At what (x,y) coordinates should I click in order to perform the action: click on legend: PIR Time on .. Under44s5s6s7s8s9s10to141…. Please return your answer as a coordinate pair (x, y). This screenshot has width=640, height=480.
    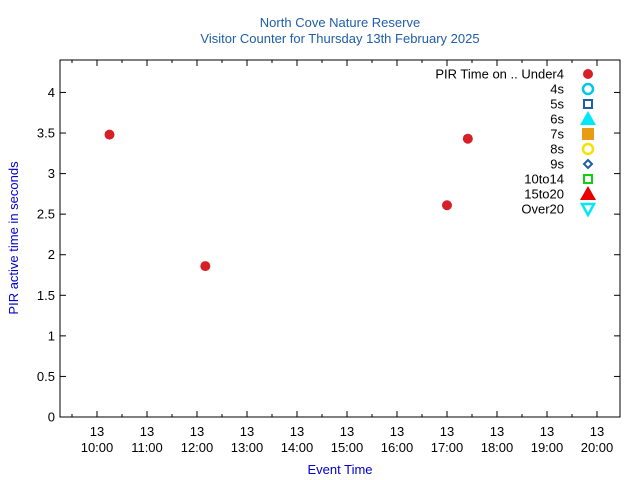
    Looking at the image, I should click on (516, 142).